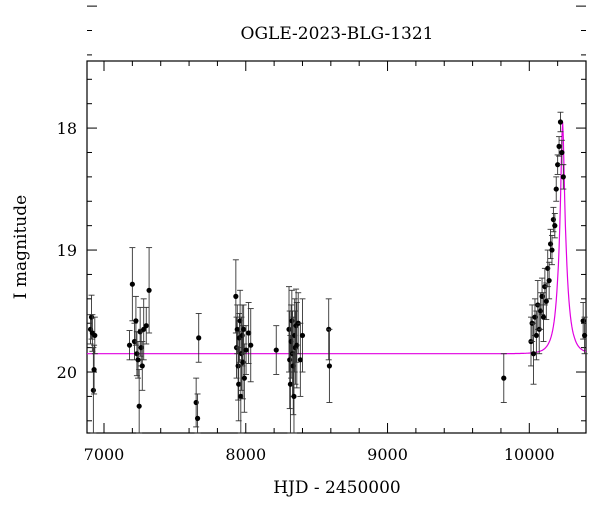  I want to click on x-tick-label: 10000, so click(529, 454).